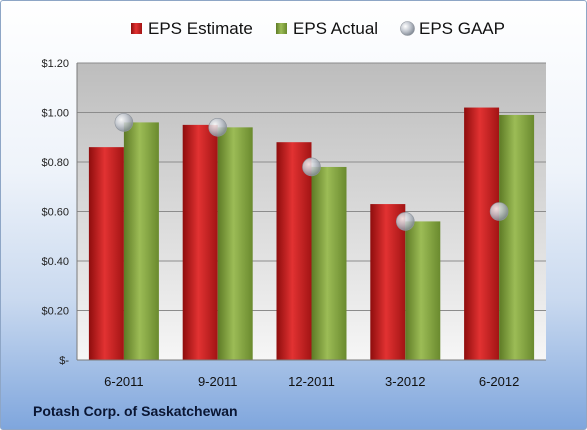 The height and width of the screenshot is (430, 587). What do you see at coordinates (499, 381) in the screenshot?
I see `x-tick-label: 6-2012` at bounding box center [499, 381].